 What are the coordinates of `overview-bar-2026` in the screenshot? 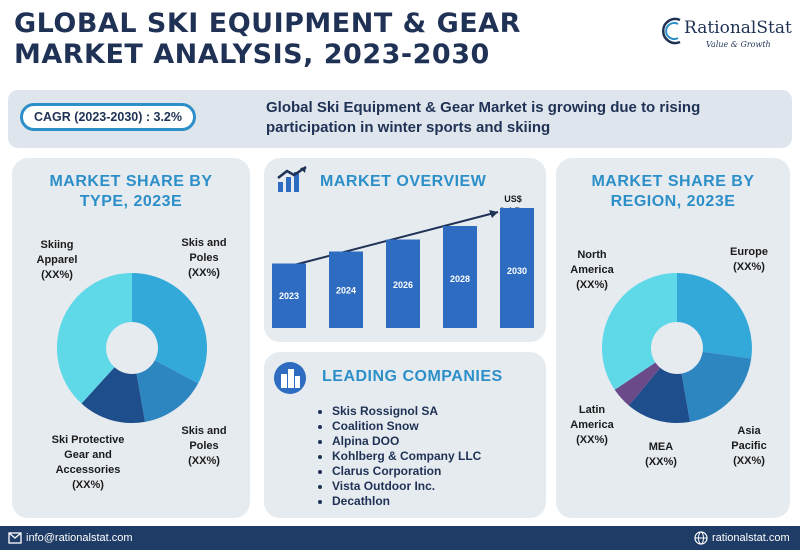 It's located at (403, 283).